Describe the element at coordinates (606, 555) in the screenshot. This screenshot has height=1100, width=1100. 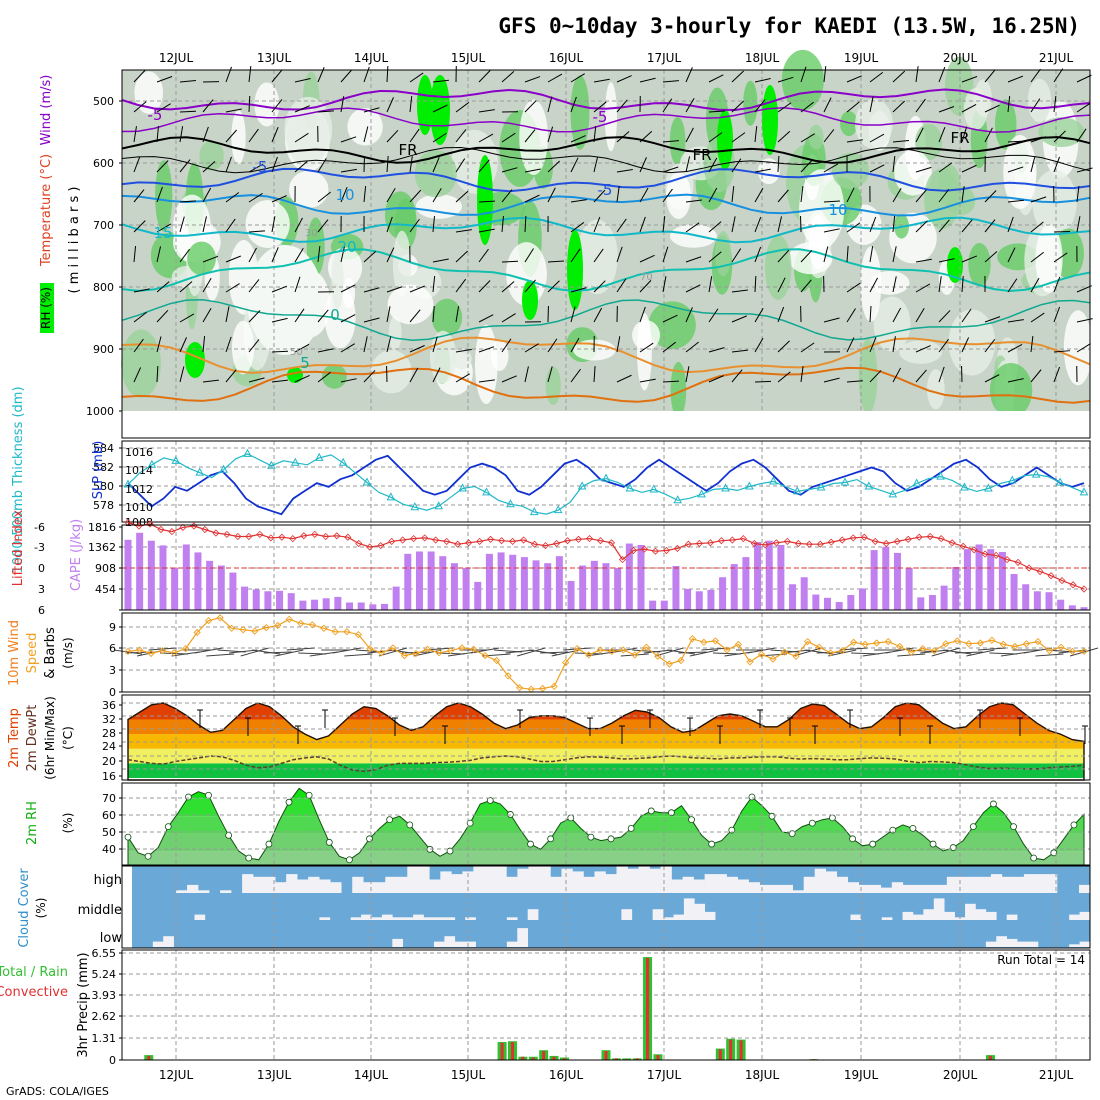
I see `lifted-index-line` at that location.